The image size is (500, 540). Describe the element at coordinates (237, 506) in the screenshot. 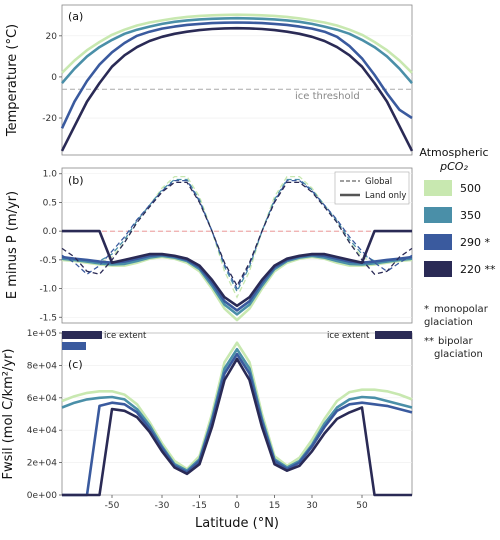

I see `x-tick-label: 0` at that location.